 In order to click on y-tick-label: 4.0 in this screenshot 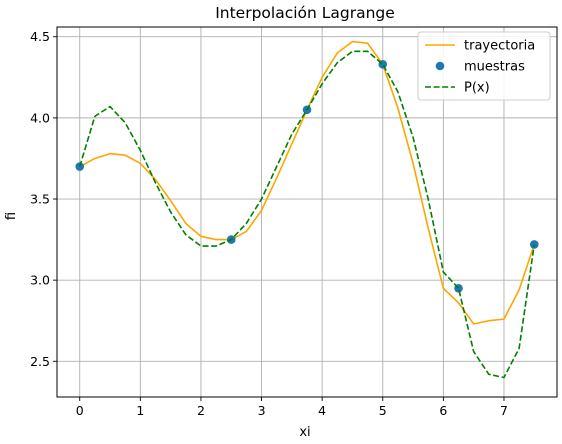, I will do `click(40, 117)`.